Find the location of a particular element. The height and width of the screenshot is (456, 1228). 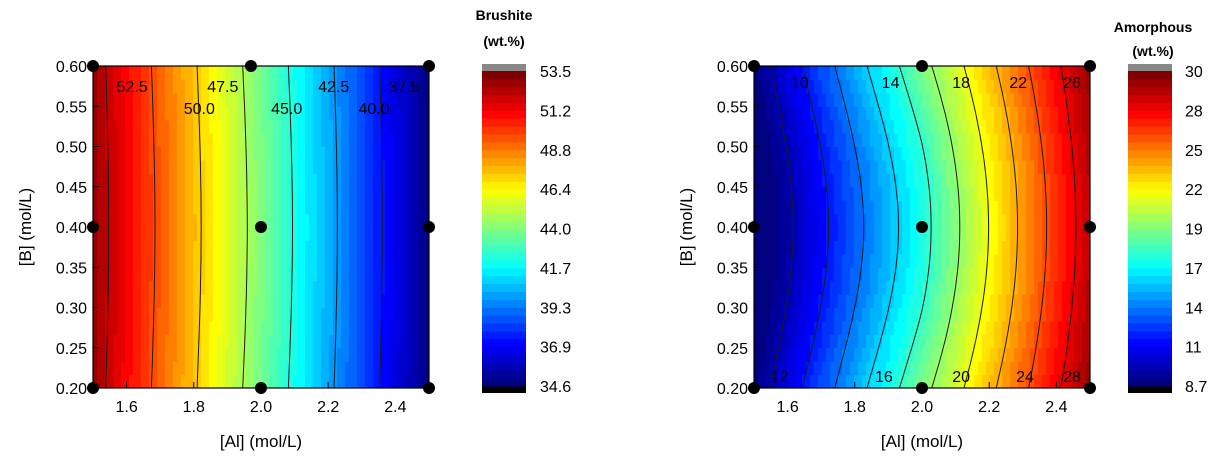

brushite-contour-line is located at coordinates (245, 227).